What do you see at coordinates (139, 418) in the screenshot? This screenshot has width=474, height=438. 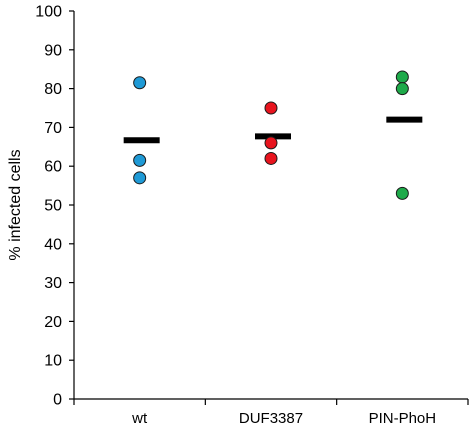 I see `x-tick-label-wt: wt` at bounding box center [139, 418].